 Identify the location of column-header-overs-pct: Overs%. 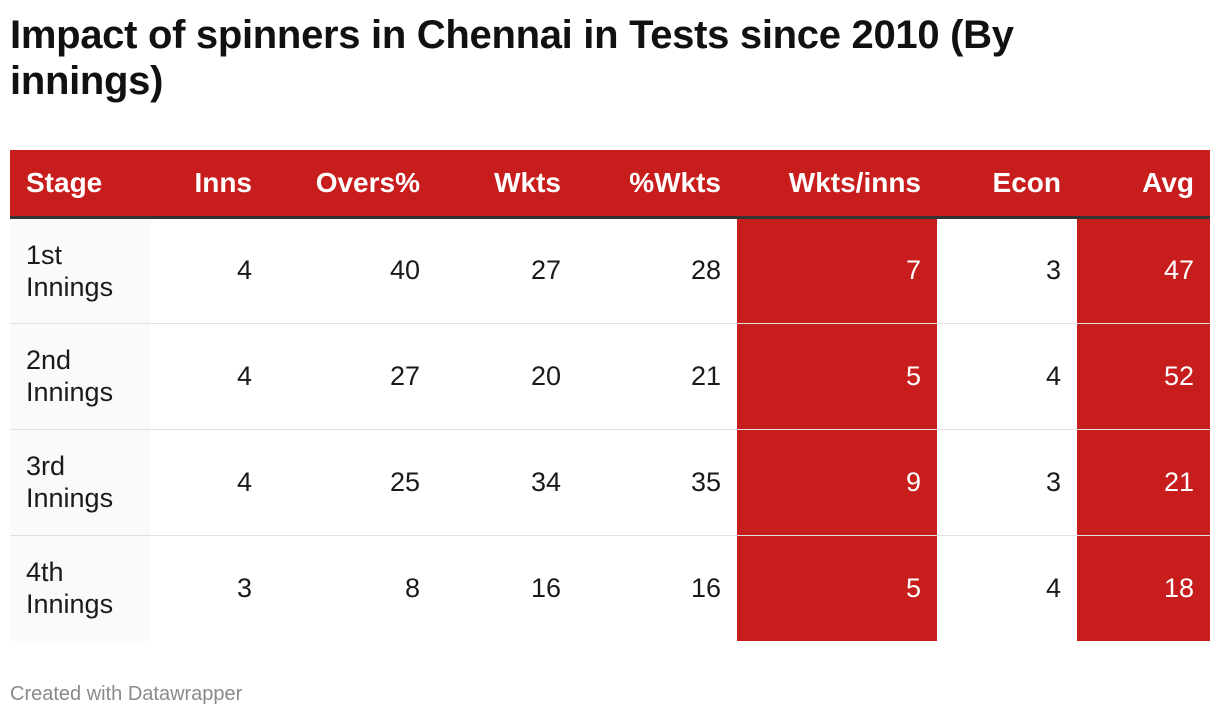
(352, 184).